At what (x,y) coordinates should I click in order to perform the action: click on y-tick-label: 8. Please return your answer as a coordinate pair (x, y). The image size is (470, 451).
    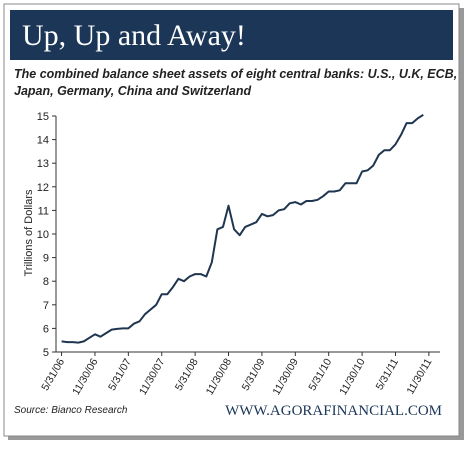
    Looking at the image, I should click on (46, 282).